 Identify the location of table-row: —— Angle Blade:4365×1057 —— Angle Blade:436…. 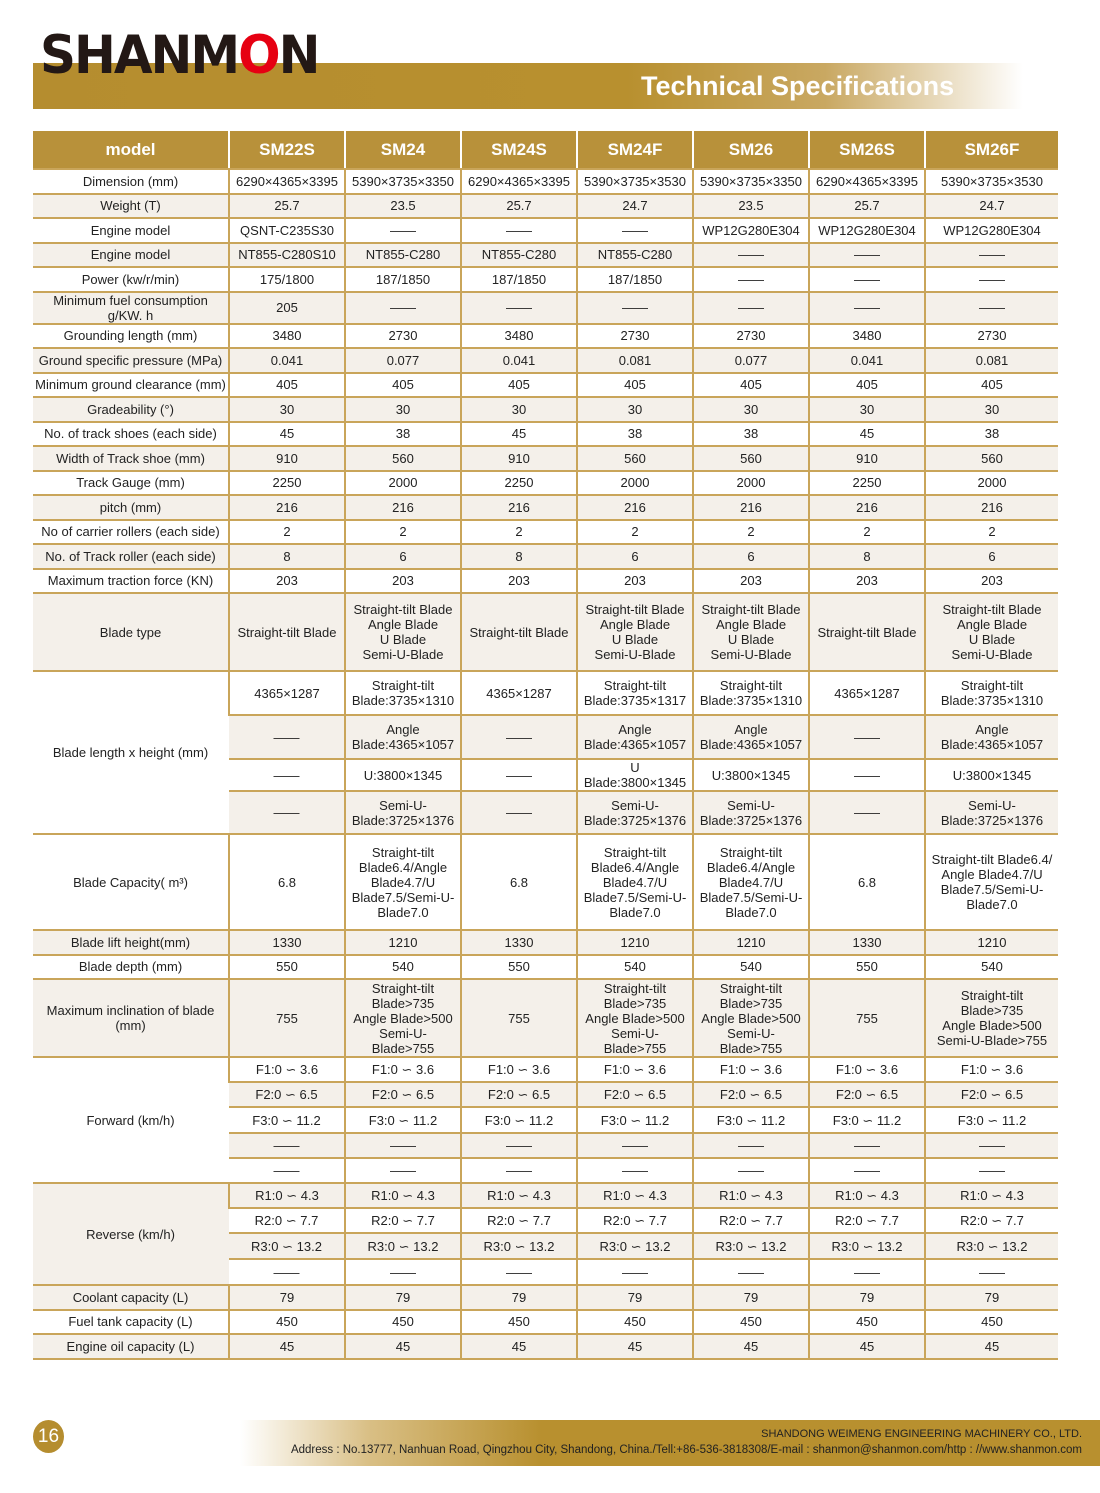
(545, 737).